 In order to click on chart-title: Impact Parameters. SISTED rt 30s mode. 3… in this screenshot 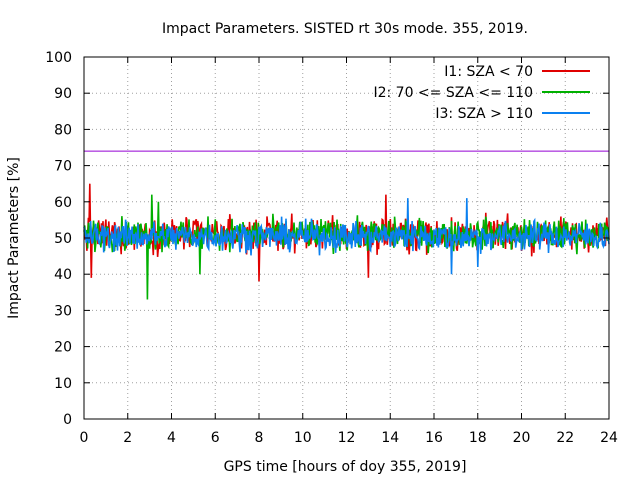, I will do `click(345, 29)`.